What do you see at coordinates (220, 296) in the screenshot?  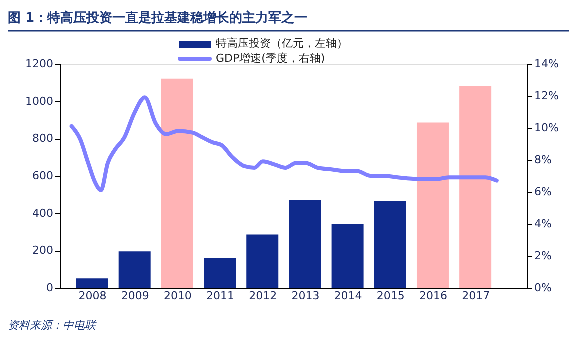 I see `x-tick-label: 2011` at bounding box center [220, 296].